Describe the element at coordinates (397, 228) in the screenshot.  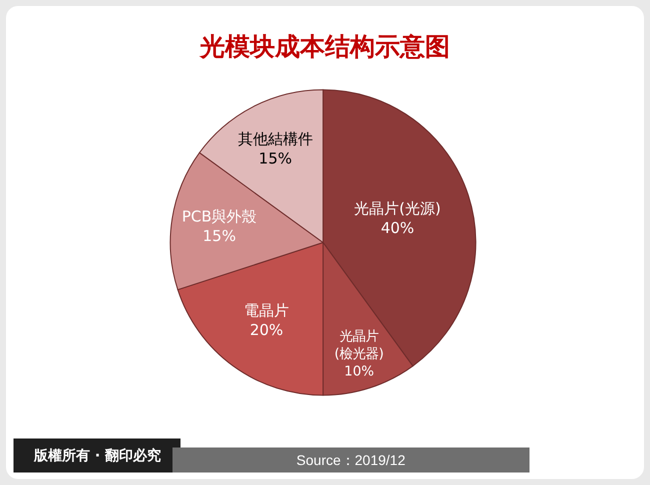
I see `data-label: 40%` at that location.